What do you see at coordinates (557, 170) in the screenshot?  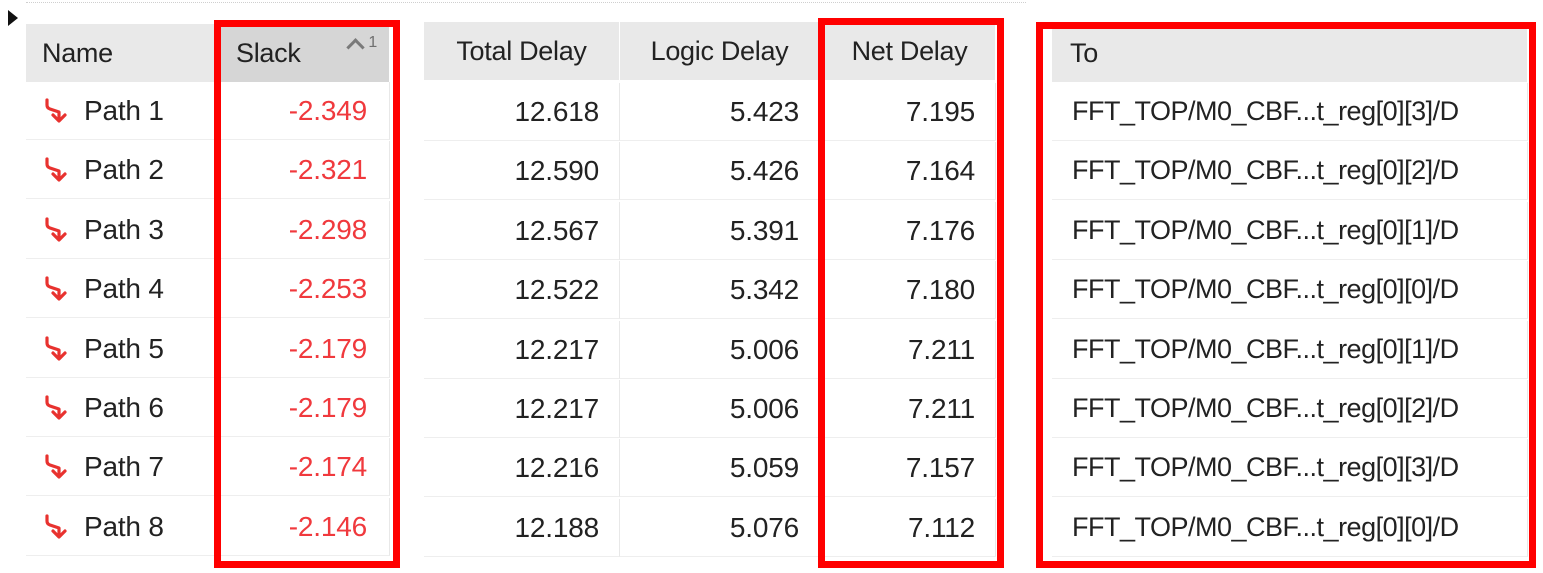 I see `table-row-total-delay-value: 12.590` at bounding box center [557, 170].